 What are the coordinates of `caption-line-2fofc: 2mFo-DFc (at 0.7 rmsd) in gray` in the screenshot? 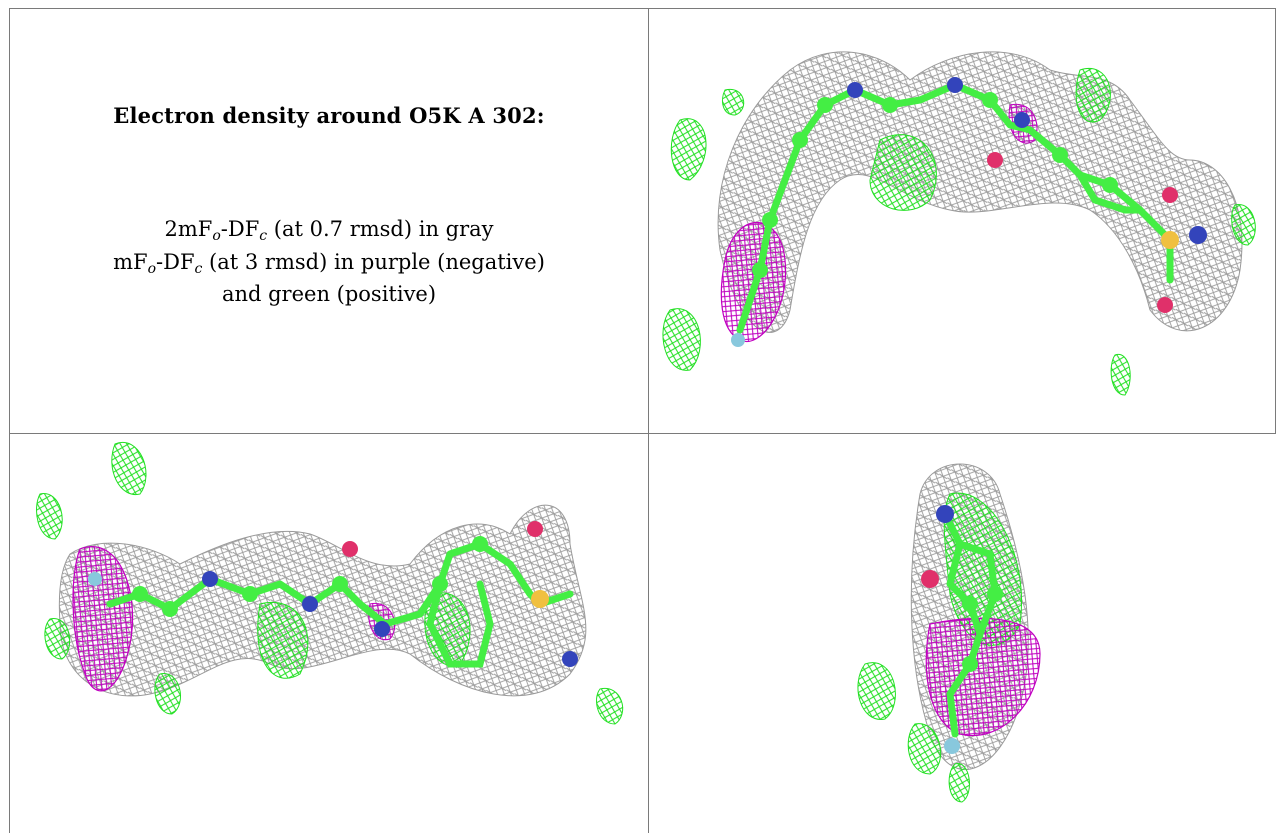 It's located at (329, 230).